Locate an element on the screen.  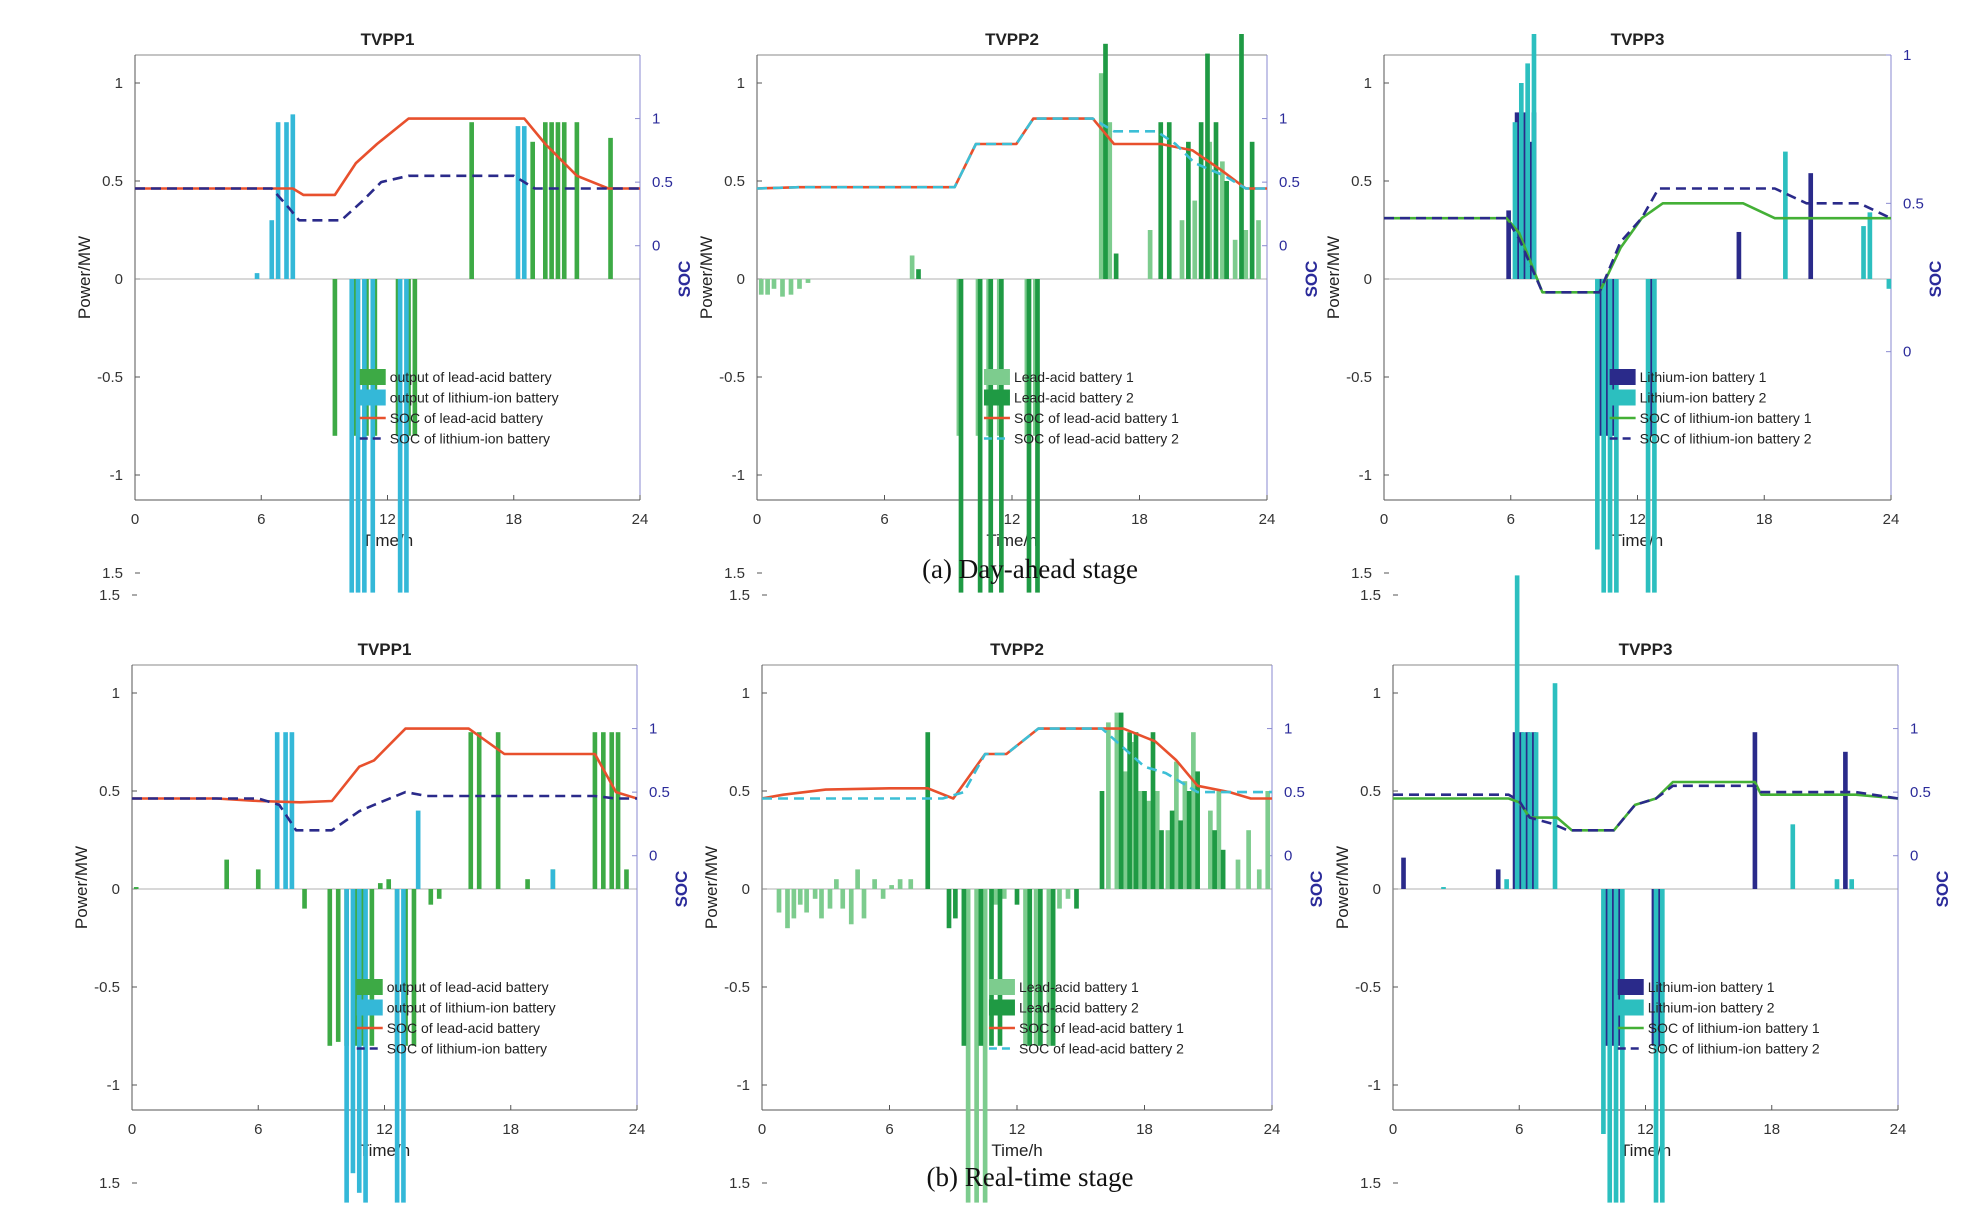
soc-axis-label: SOC is located at coordinates (1942, 889).